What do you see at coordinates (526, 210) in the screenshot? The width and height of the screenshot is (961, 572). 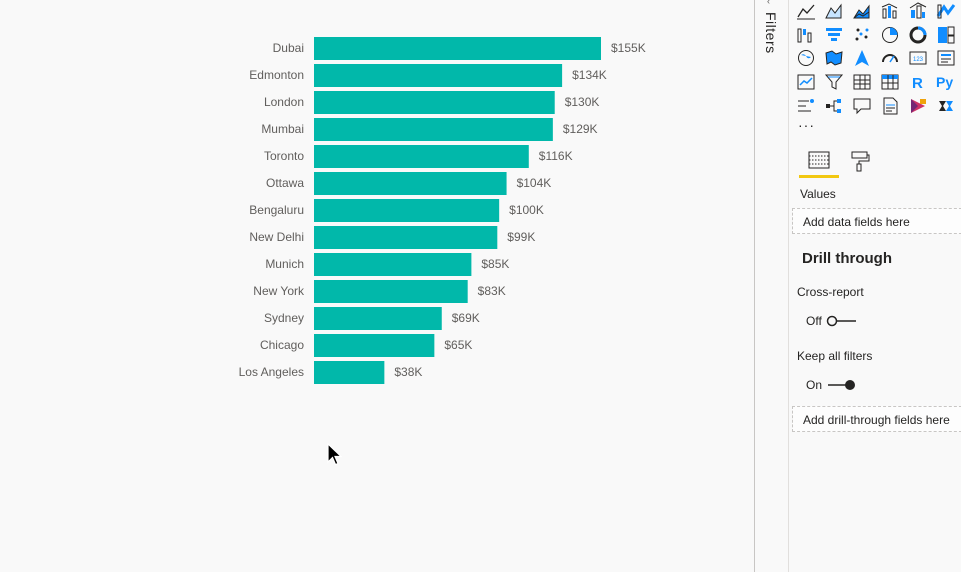 I see `data-label: $100K` at bounding box center [526, 210].